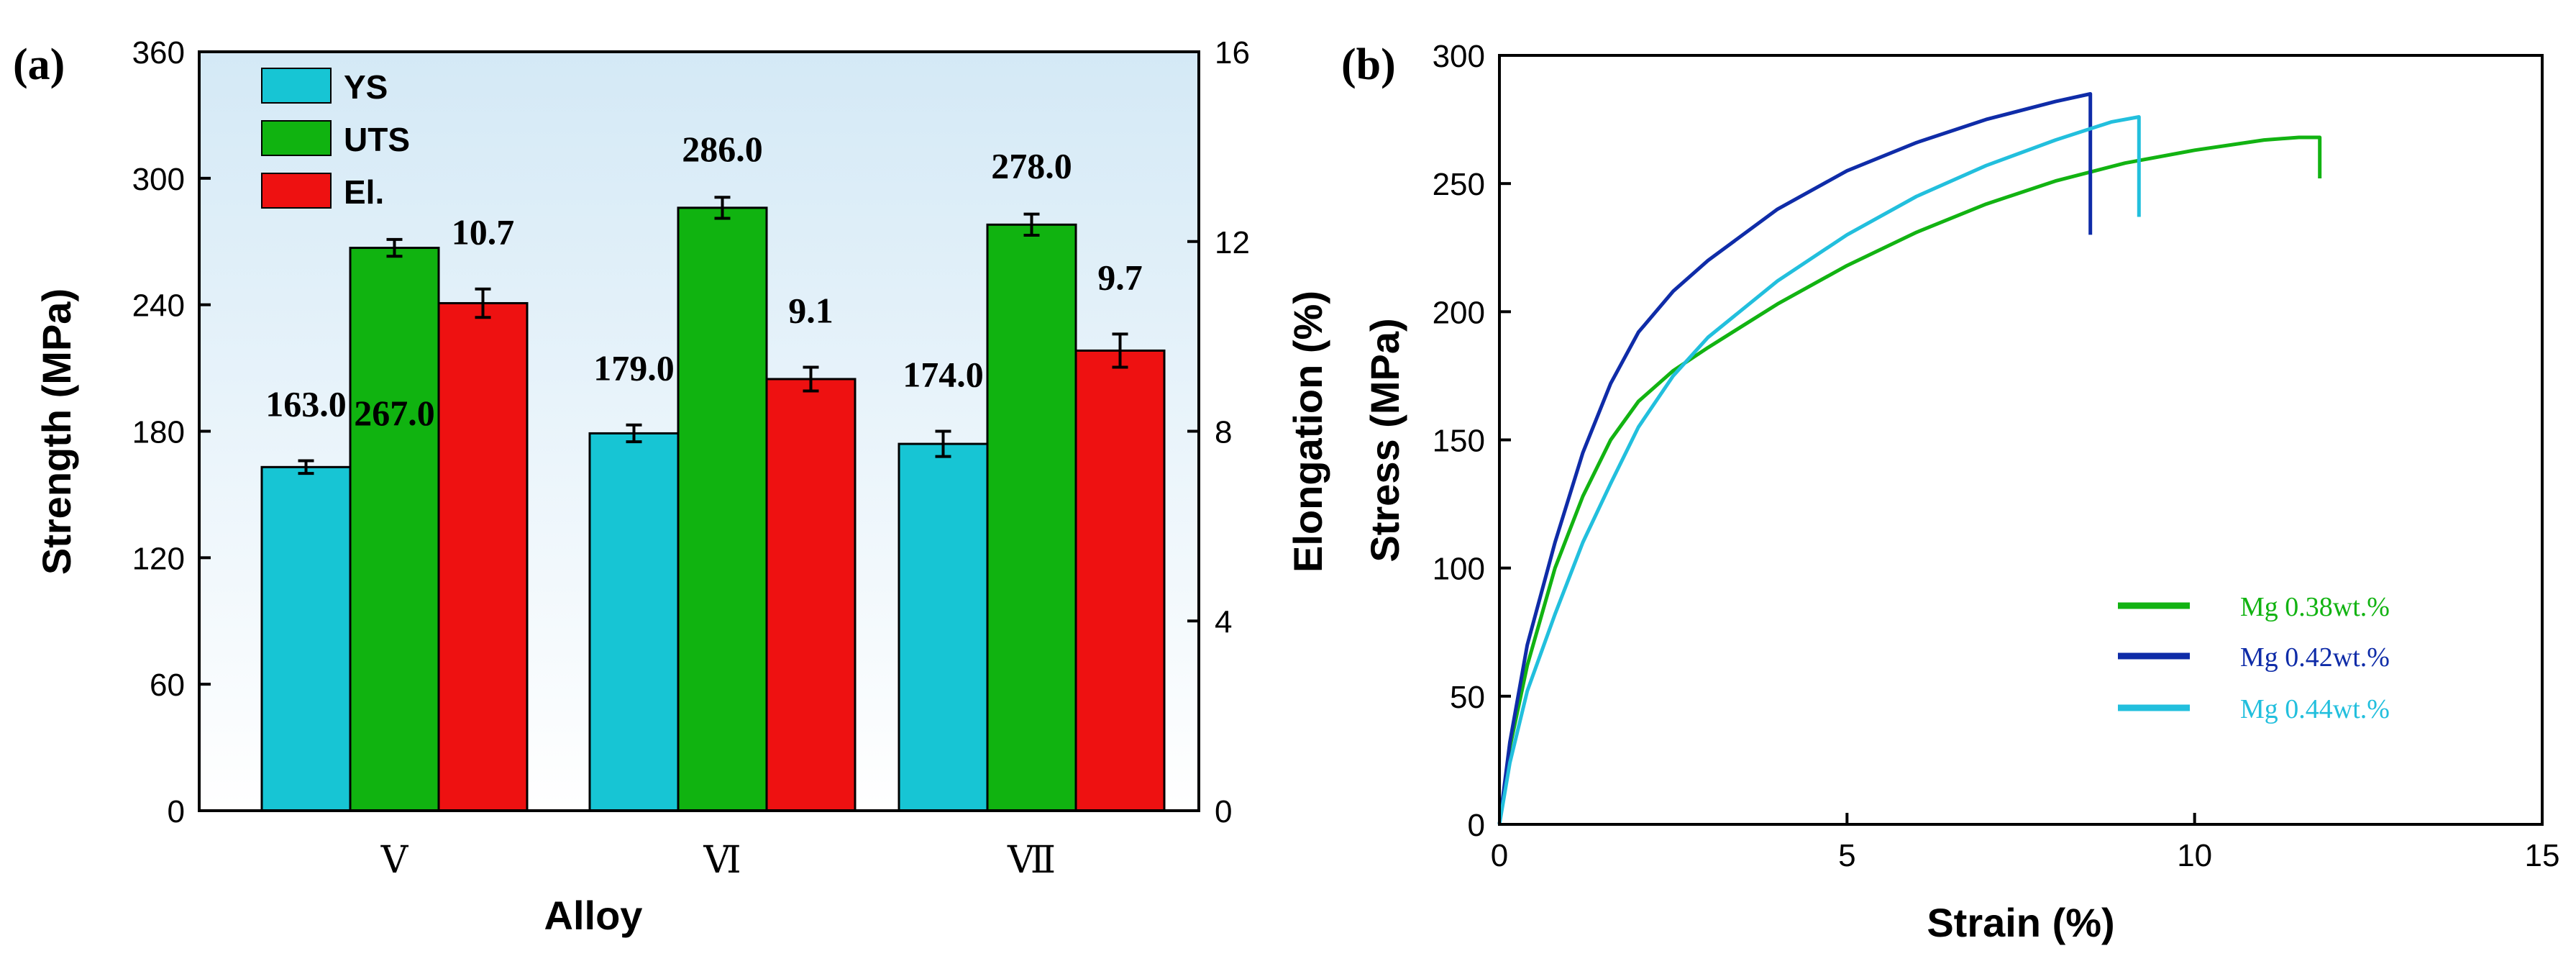 The image size is (2576, 956). Describe the element at coordinates (811, 310) in the screenshot. I see `data-label-el-vi: 9.1` at that location.